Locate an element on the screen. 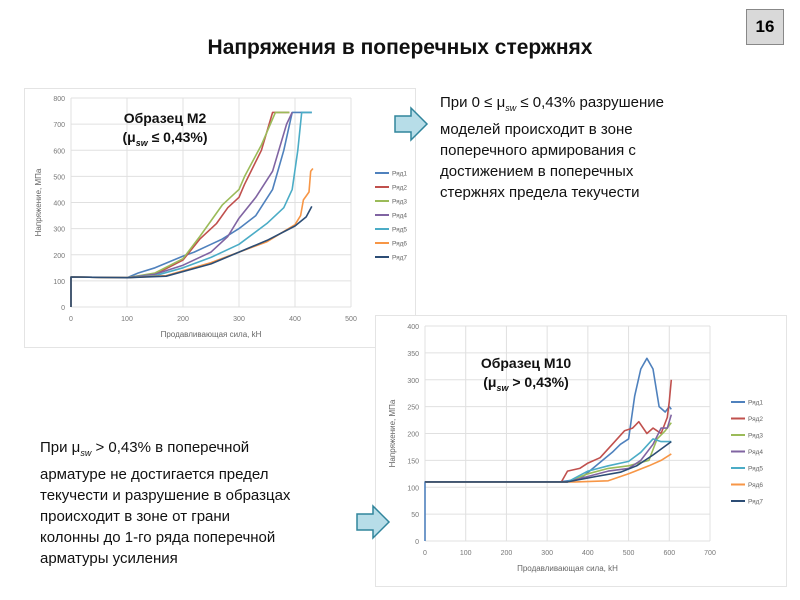 This screenshot has height=600, width=800. chart-m10-label: Образец М10 (μsw > 0,43%) is located at coordinates (526, 376).